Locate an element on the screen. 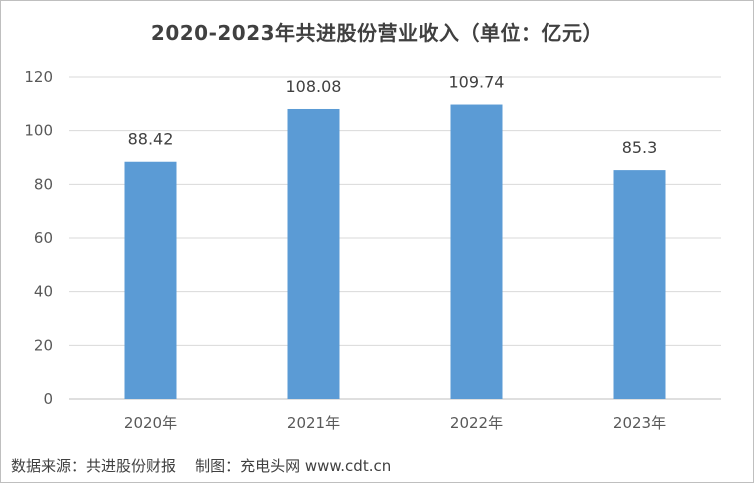  chart-title: 2020-2023年共进股份营业收入（单位：亿元） is located at coordinates (377, 33).